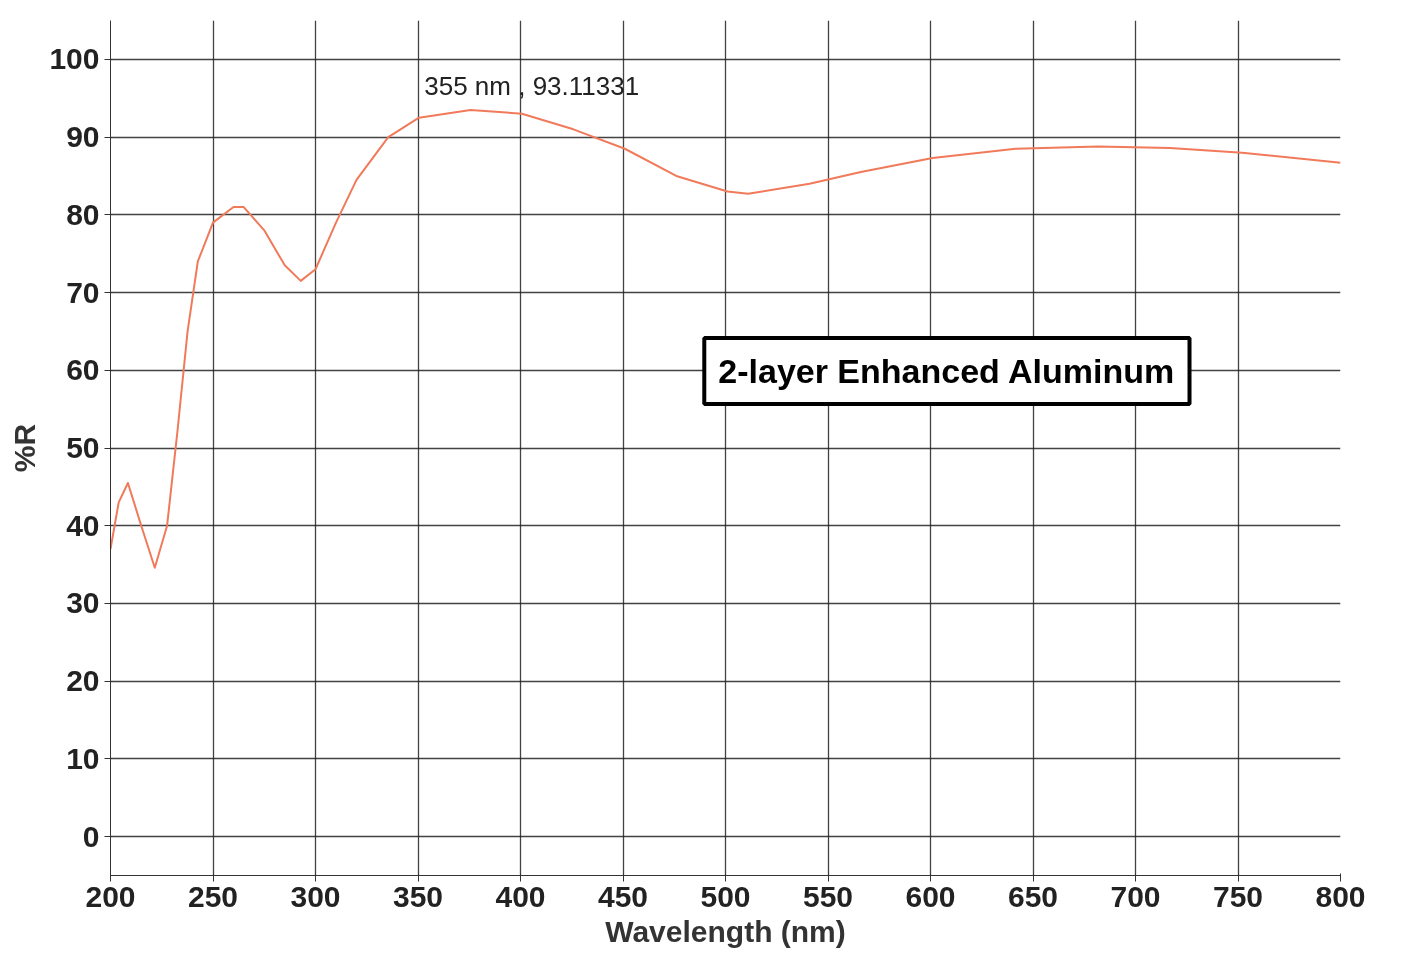 The image size is (1402, 973). What do you see at coordinates (83, 370) in the screenshot?
I see `y-tick-label: 60` at bounding box center [83, 370].